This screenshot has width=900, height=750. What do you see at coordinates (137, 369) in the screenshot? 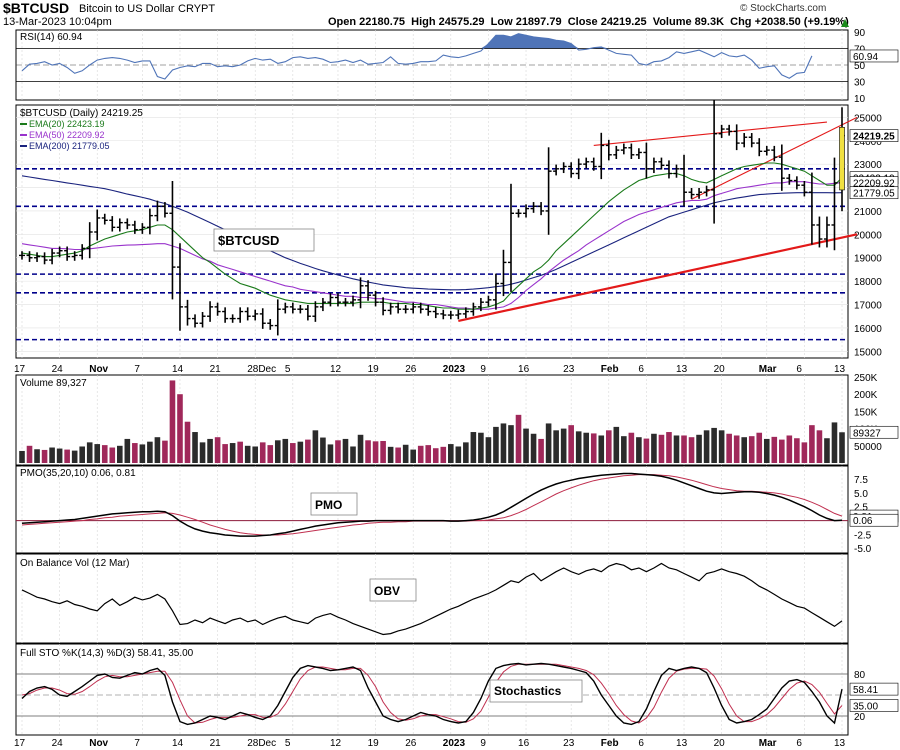
I see `x-axis-label-top: 7` at bounding box center [137, 369].